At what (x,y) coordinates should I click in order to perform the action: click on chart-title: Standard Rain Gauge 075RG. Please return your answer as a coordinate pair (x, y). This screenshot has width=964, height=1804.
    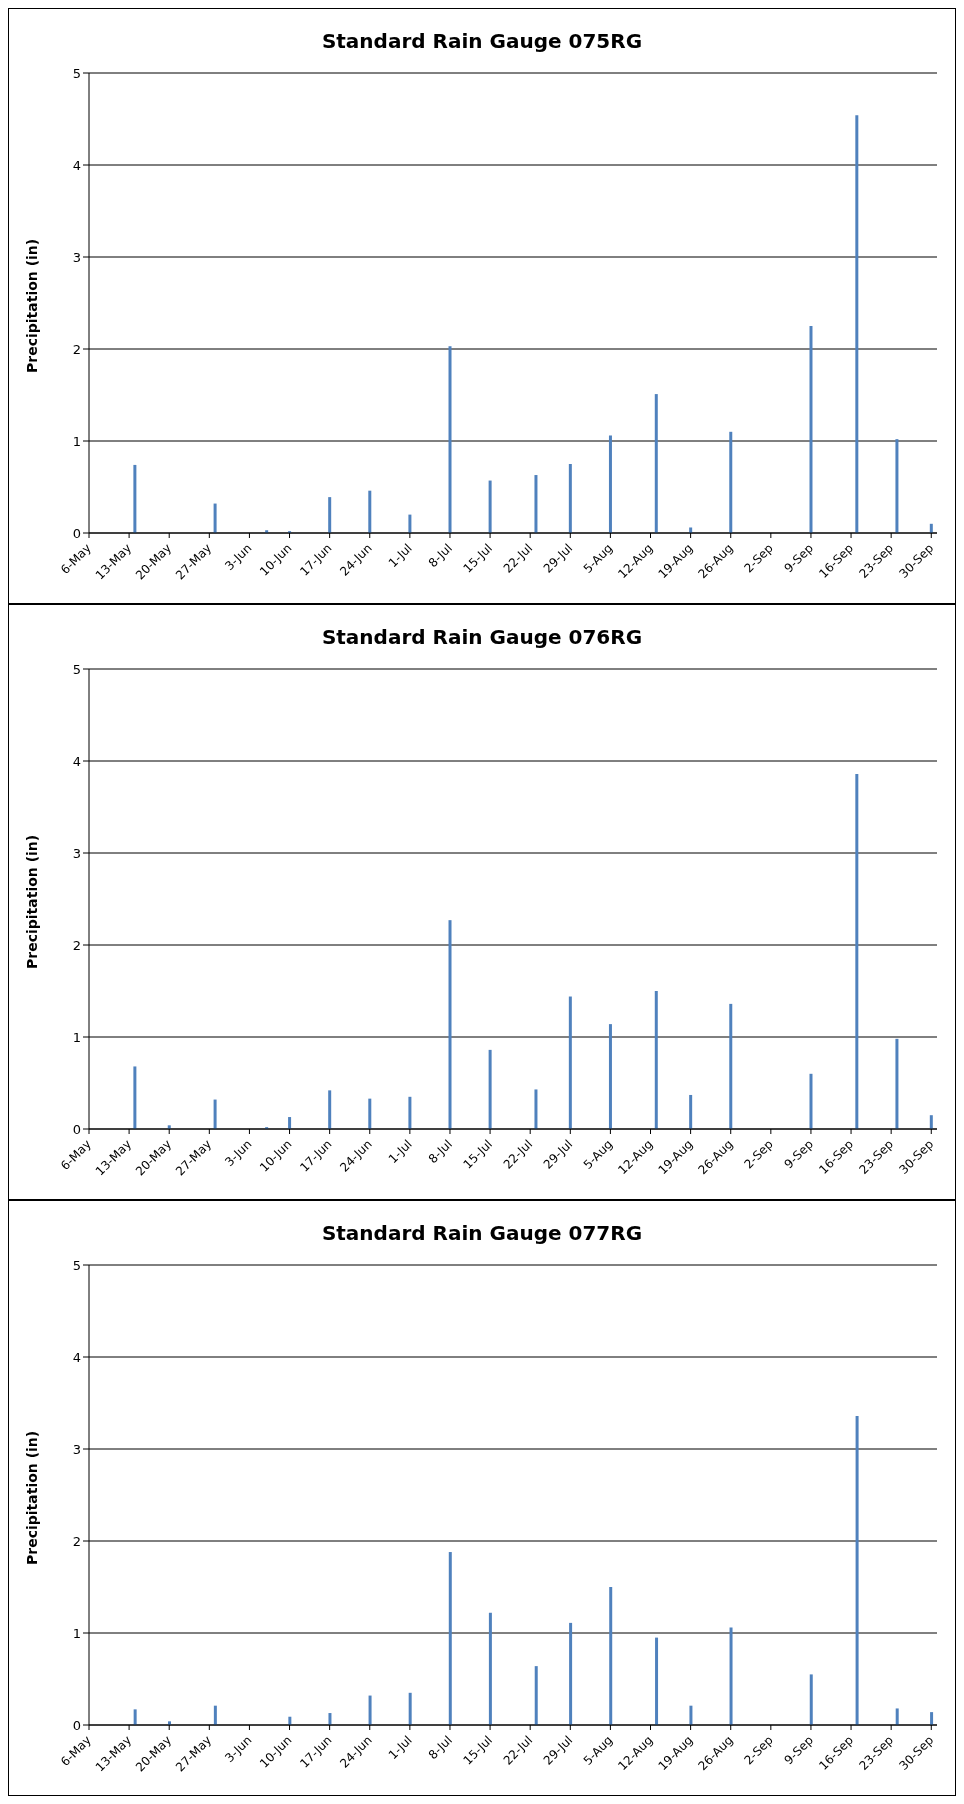
    Looking at the image, I should click on (482, 41).